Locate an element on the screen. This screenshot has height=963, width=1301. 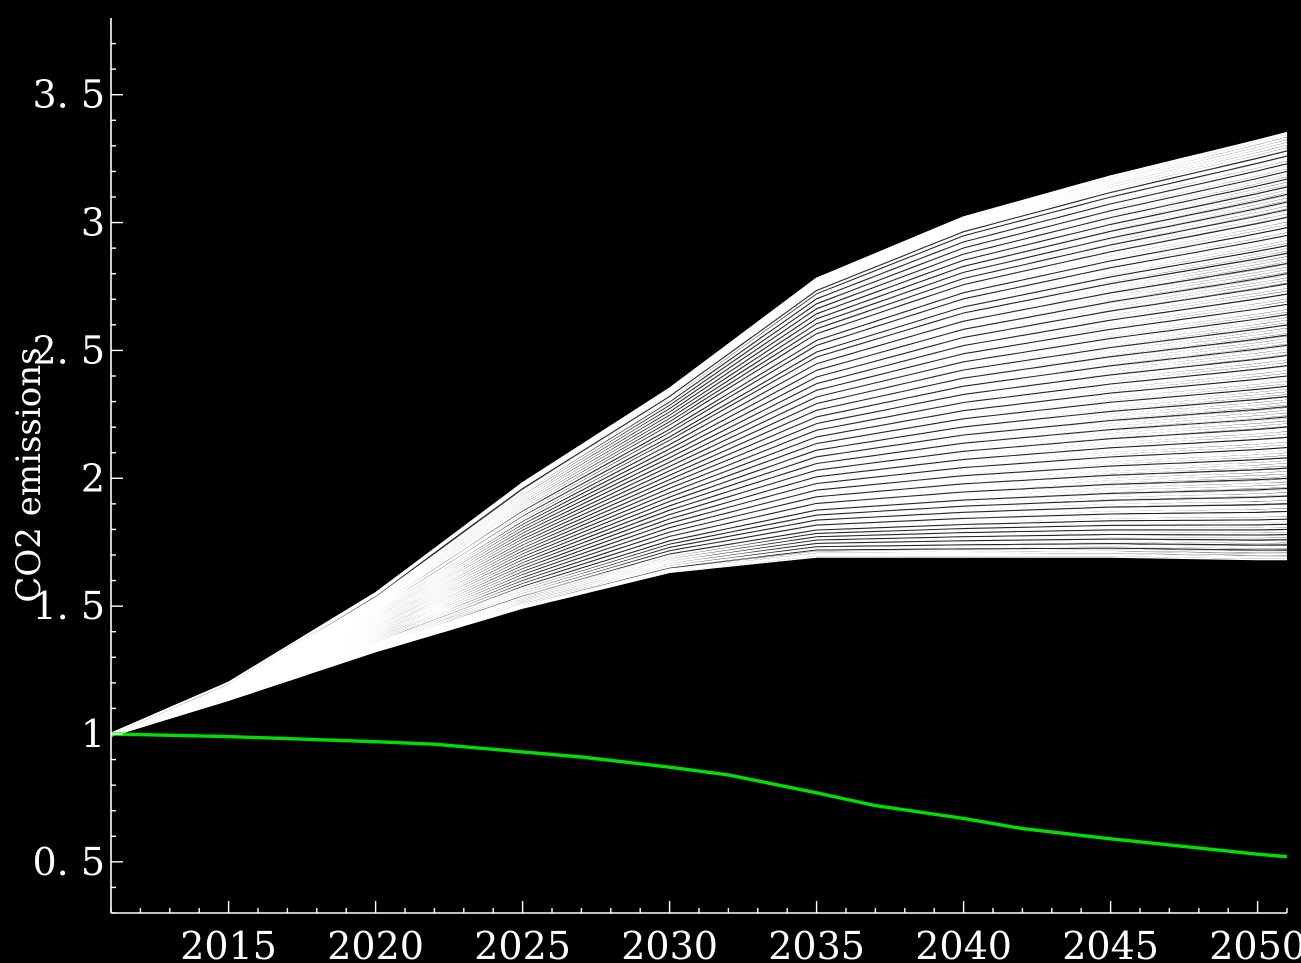
y-axis-title: CO2 emissions is located at coordinates (29, 474).